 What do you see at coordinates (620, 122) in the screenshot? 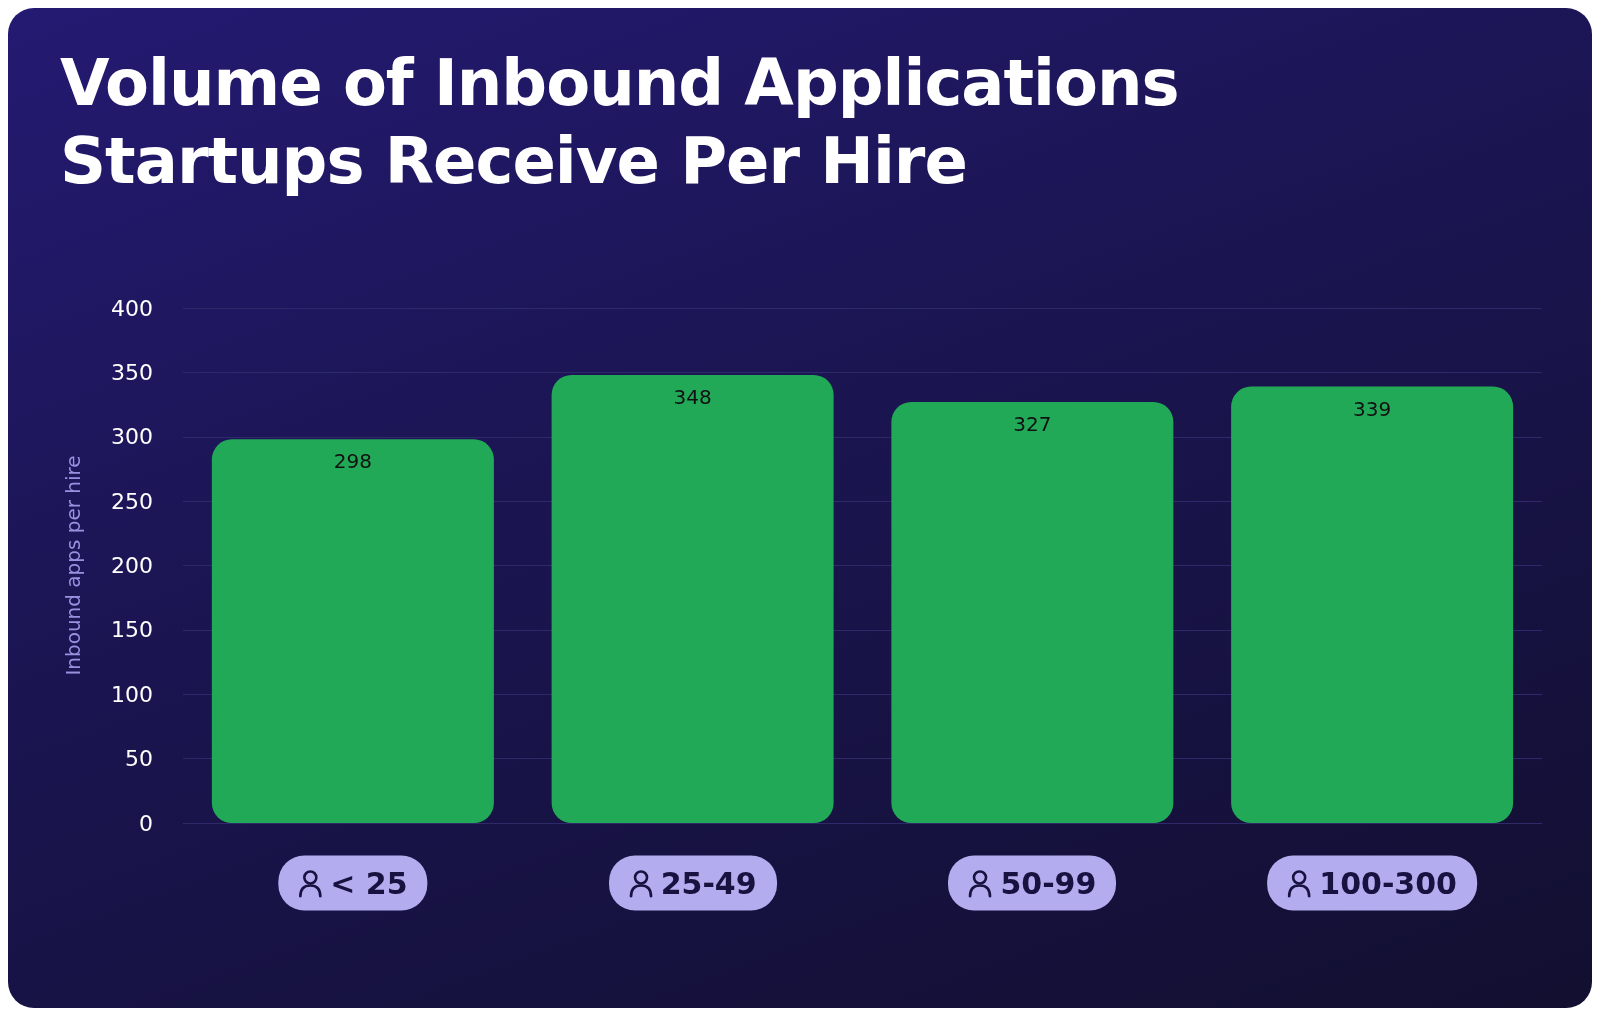
I see `chart-title: Volume of Inbound Applications Startups Receive Per Hire` at bounding box center [620, 122].